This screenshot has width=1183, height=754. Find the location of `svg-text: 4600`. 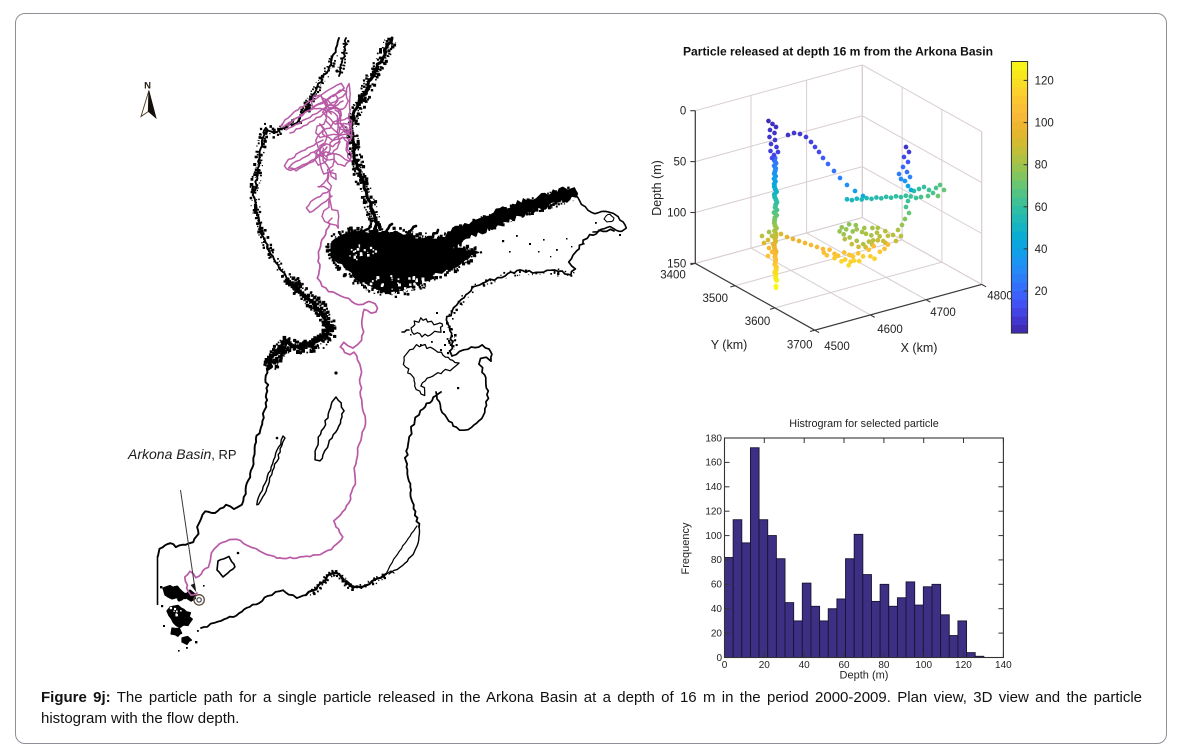

svg-text: 4600 is located at coordinates (890, 330).